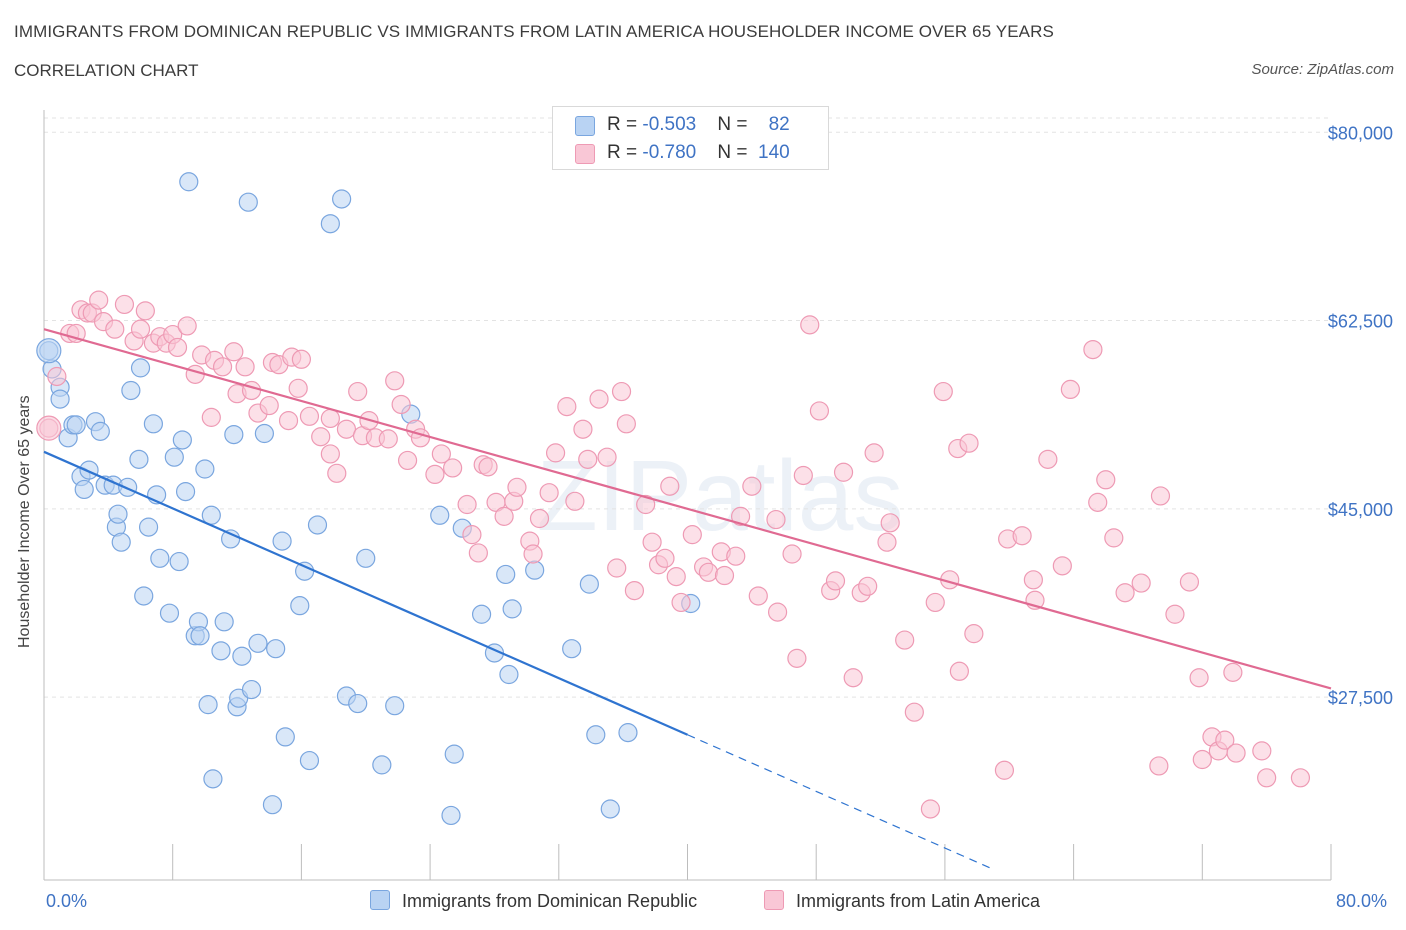 The height and width of the screenshot is (930, 1406). Describe the element at coordinates (533, 901) in the screenshot. I see `bottom-legend-dominican: Immigrants from Dominican Republic` at that location.